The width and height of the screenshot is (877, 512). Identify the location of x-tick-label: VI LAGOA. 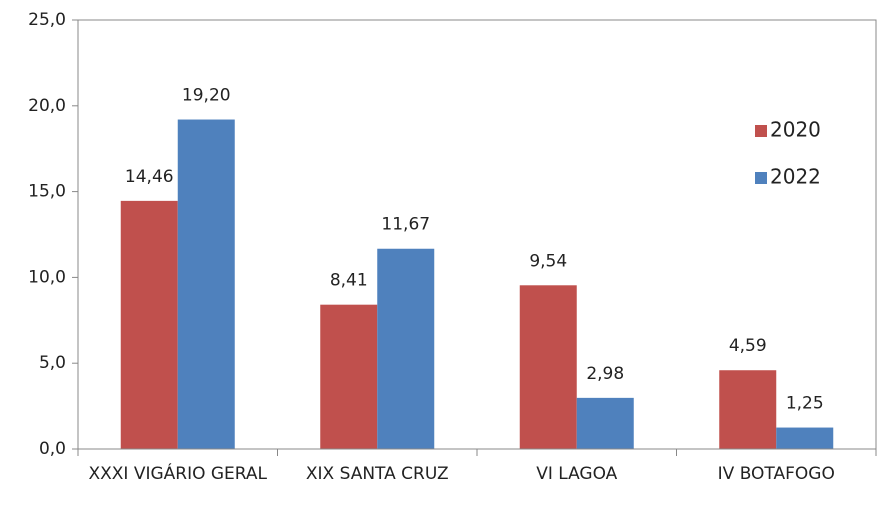
(577, 474).